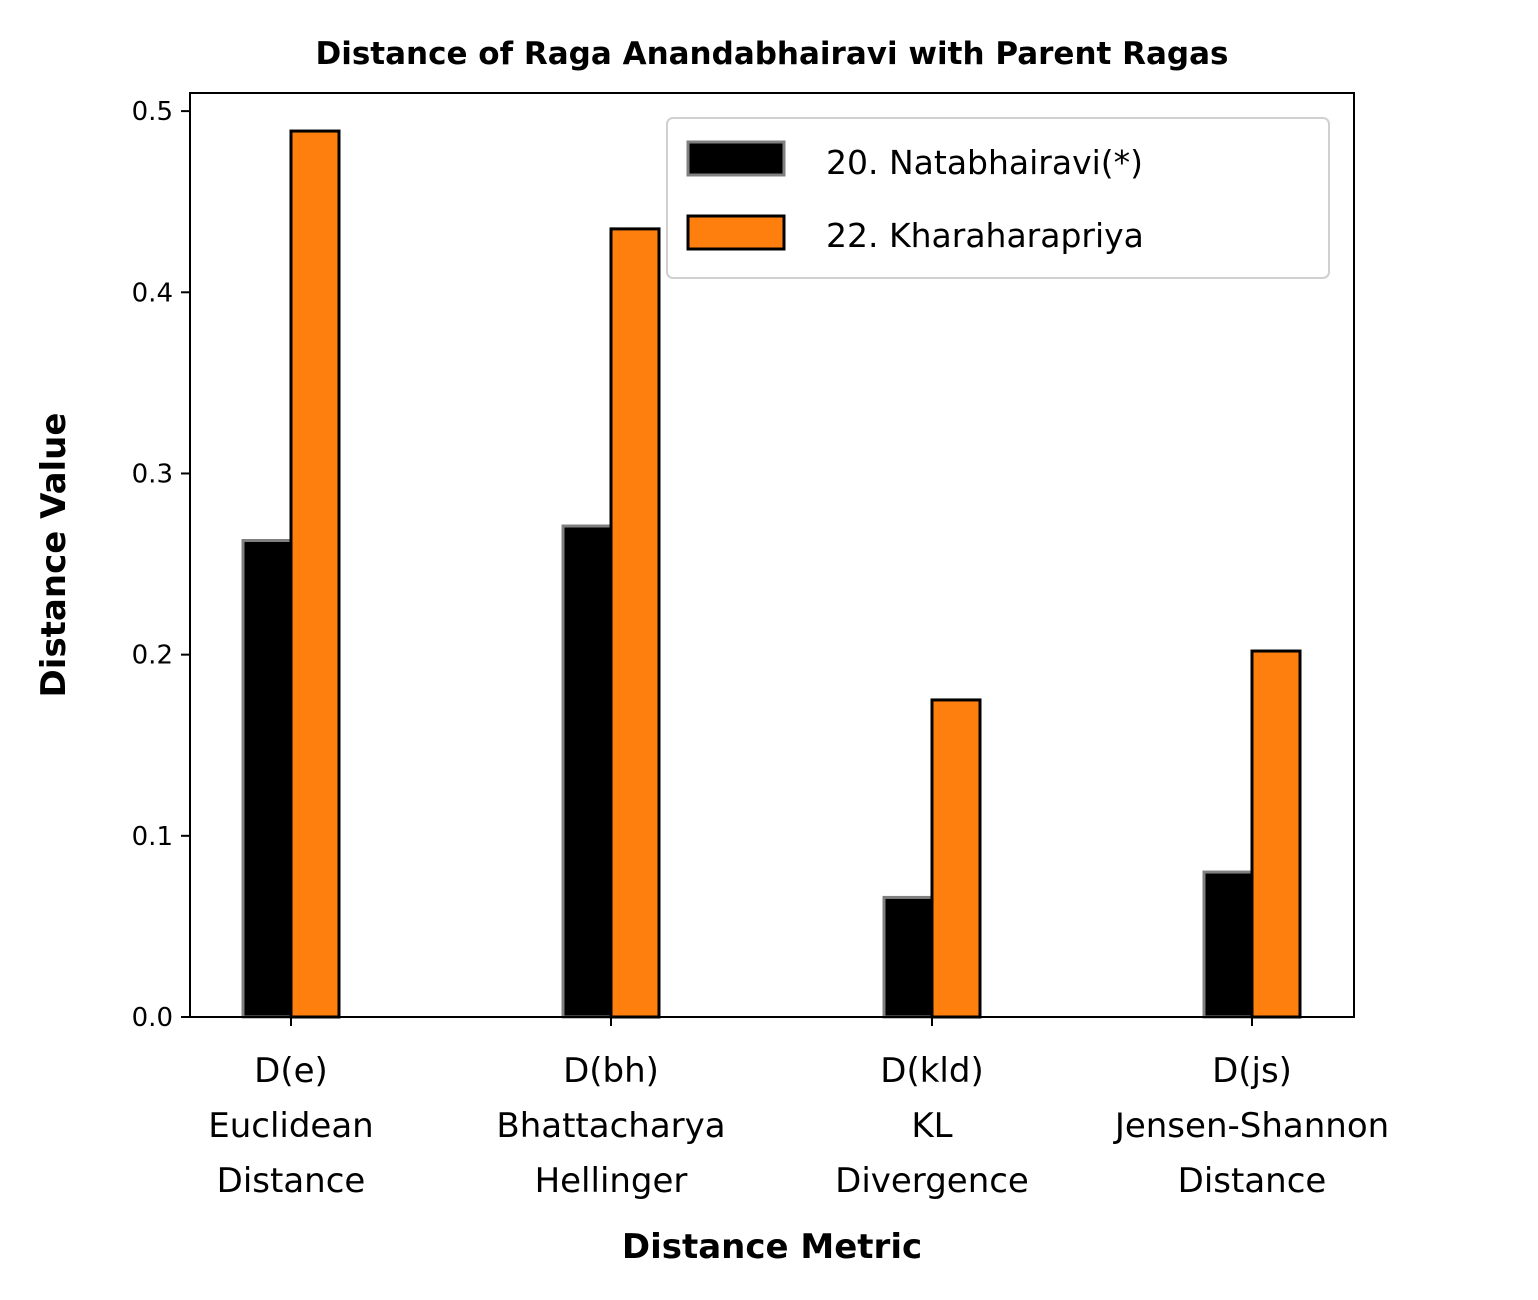 The image size is (1538, 1300). What do you see at coordinates (932, 1126) in the screenshot?
I see `x-tick-label: D(kld) KL Divergence` at bounding box center [932, 1126].